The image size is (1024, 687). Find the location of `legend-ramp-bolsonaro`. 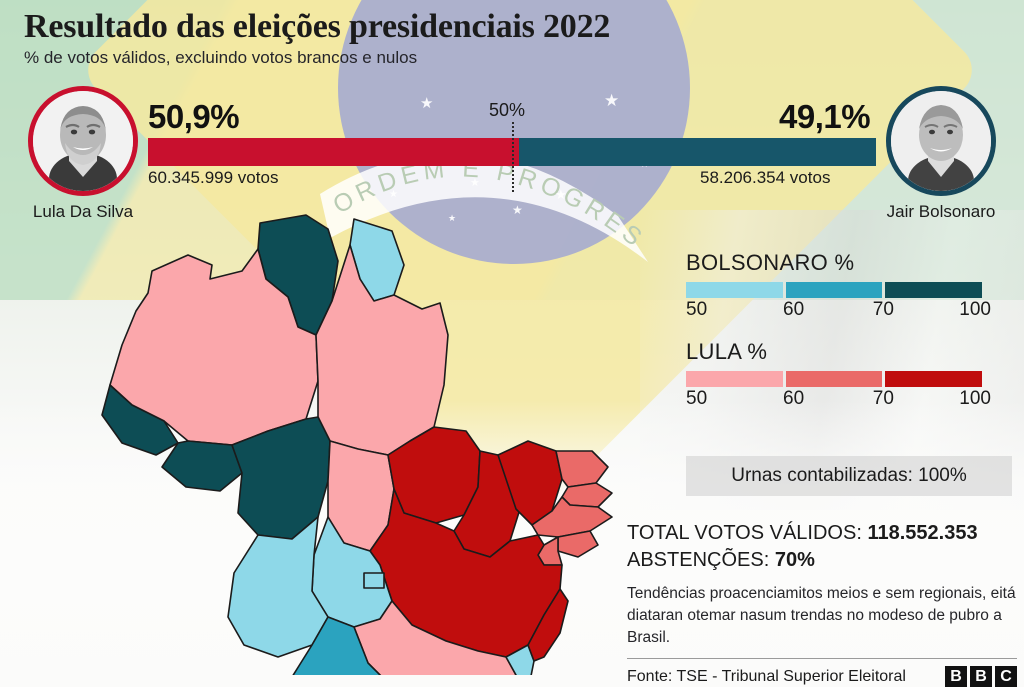

legend-ramp-bolsonaro is located at coordinates (834, 290).